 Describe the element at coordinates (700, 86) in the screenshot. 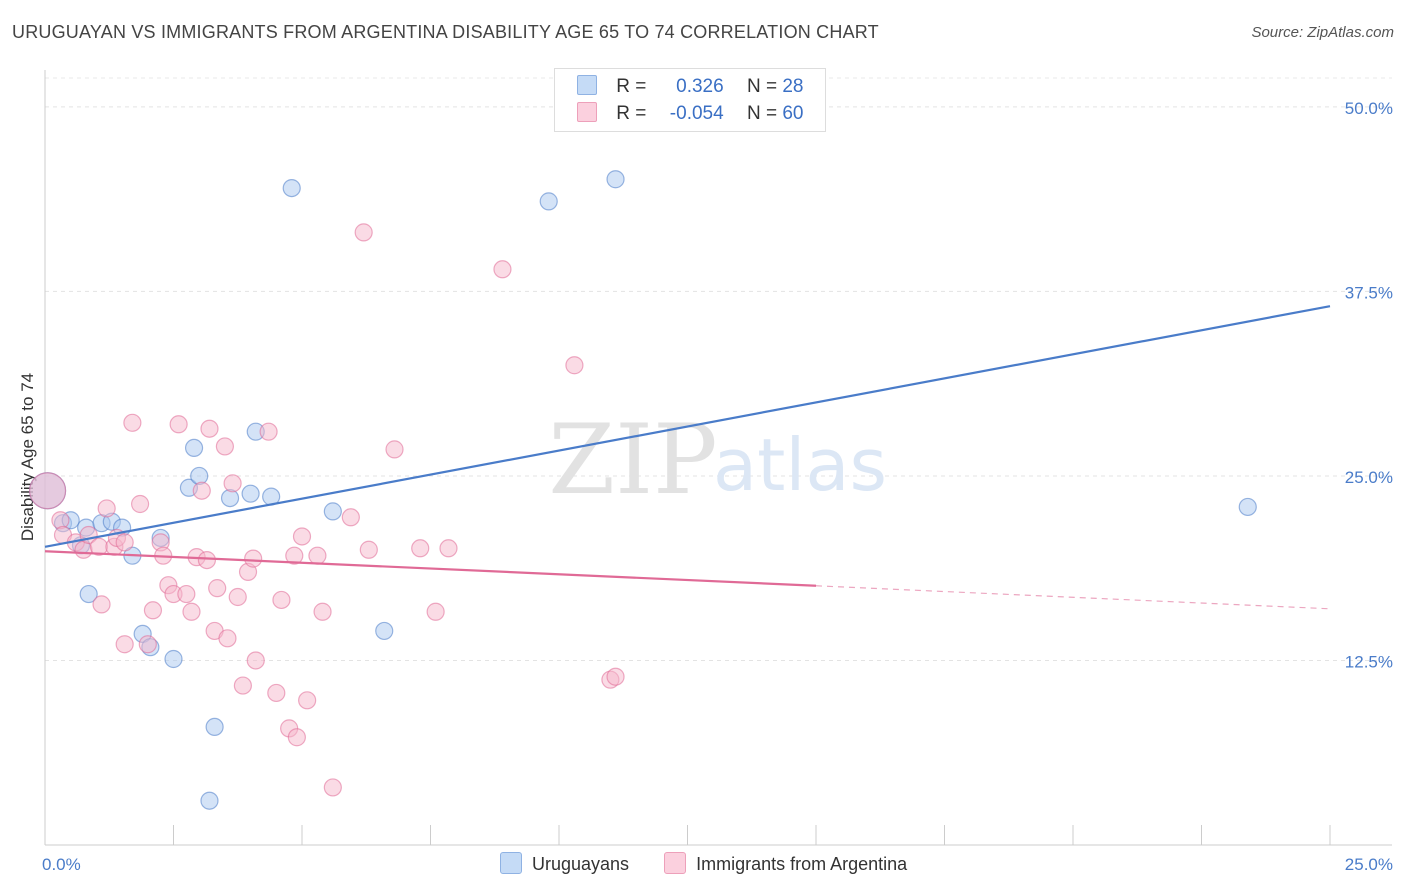

I see `legend-r-value: 0.326` at that location.